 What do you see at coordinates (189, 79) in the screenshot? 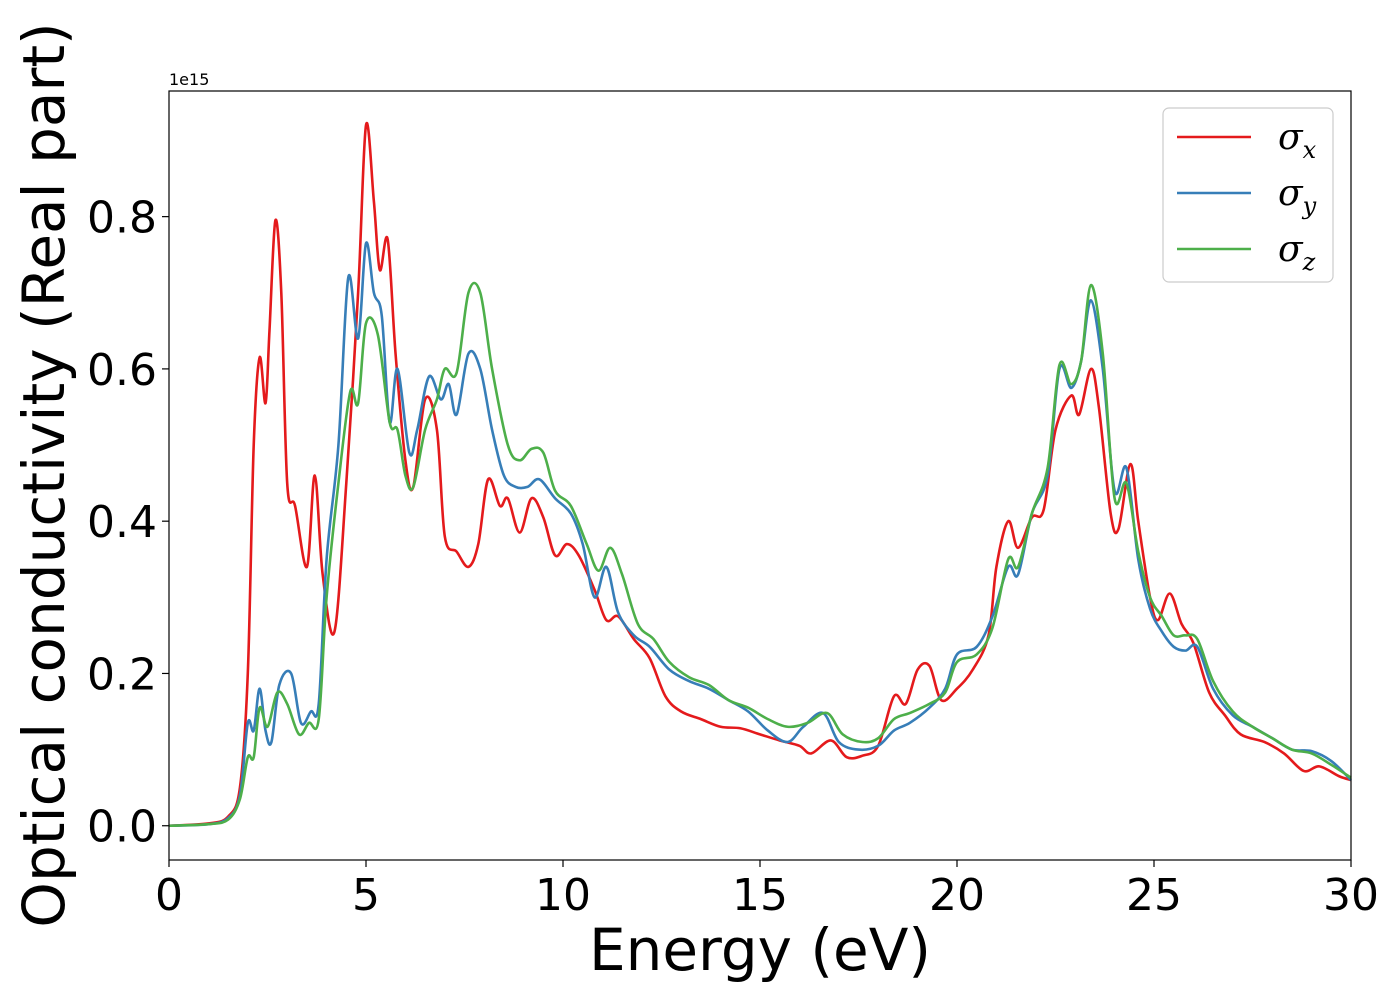
I see `y-offset-label: 1e15` at bounding box center [189, 79].